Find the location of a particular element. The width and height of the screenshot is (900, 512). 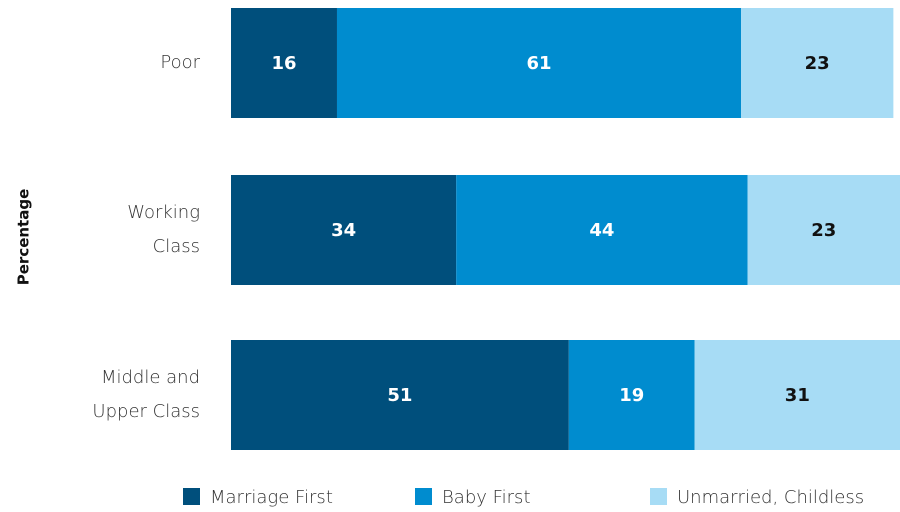

y-axis-label: Percentage is located at coordinates (24, 237).